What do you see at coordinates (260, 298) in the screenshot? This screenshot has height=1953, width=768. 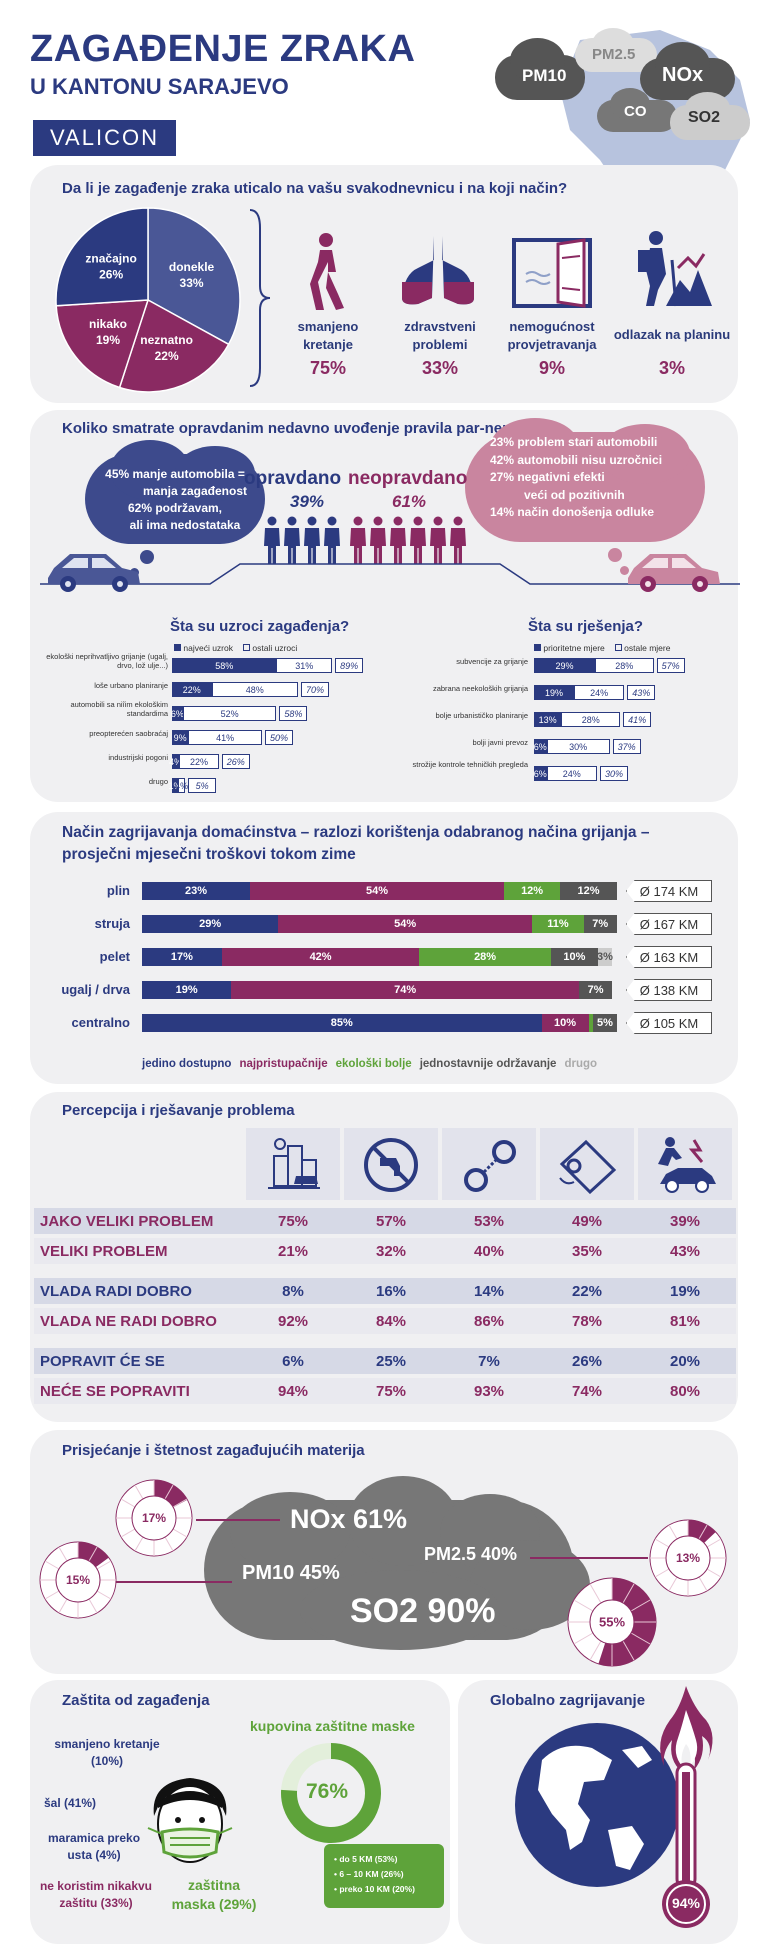 I see `brace-icon` at bounding box center [260, 298].